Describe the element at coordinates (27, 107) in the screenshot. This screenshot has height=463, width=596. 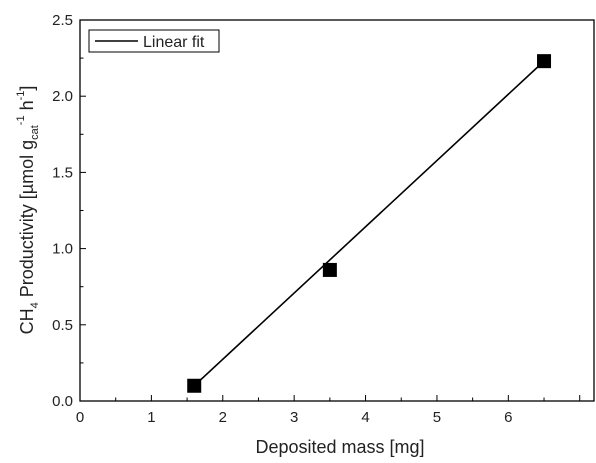
I see `y-title-space: h` at that location.